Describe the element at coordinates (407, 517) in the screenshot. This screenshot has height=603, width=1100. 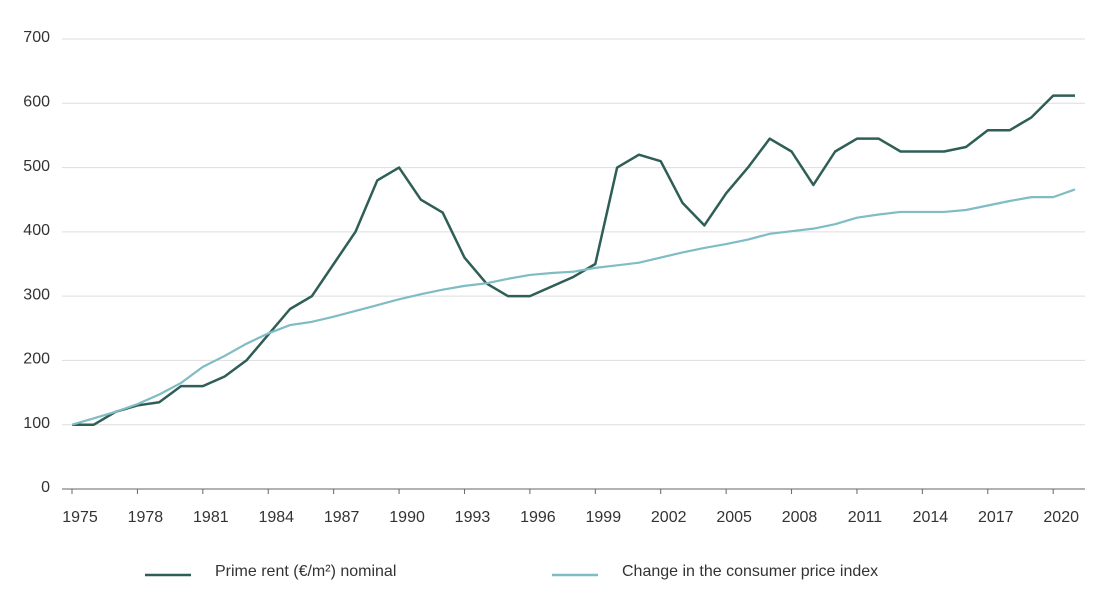
I see `x-tick-label: 1990` at that location.